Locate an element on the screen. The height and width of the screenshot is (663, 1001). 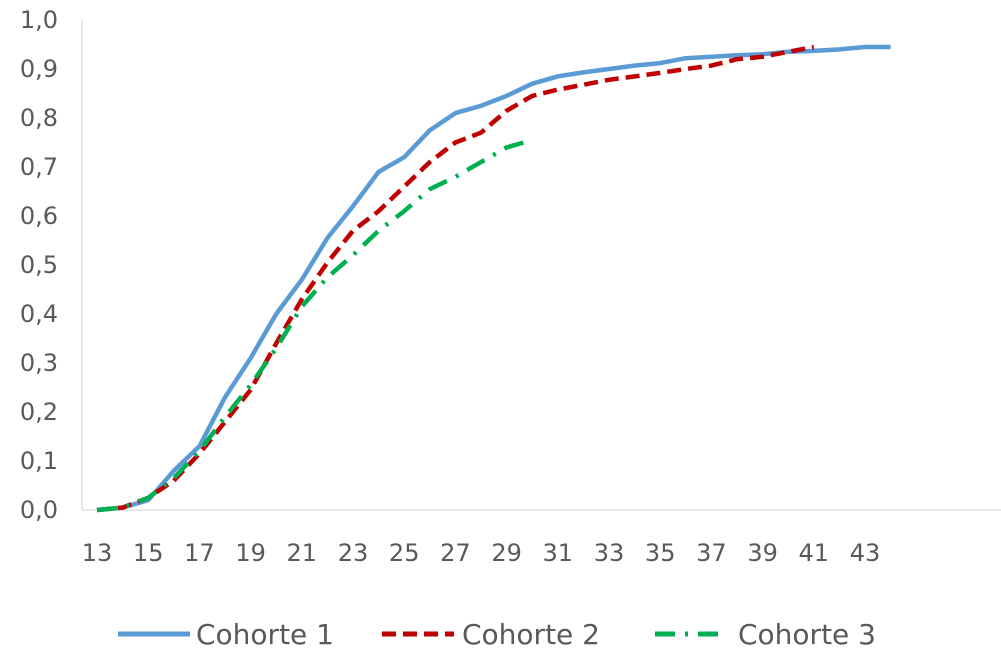
x-tick-label: 41 is located at coordinates (814, 553).